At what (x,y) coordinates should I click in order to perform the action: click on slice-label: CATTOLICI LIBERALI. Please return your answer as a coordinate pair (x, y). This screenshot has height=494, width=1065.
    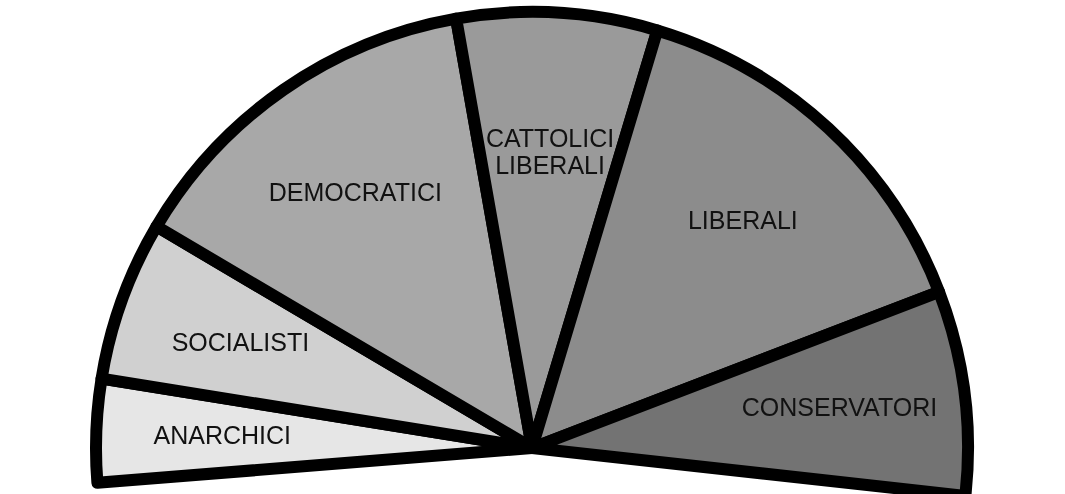
    Looking at the image, I should click on (550, 151).